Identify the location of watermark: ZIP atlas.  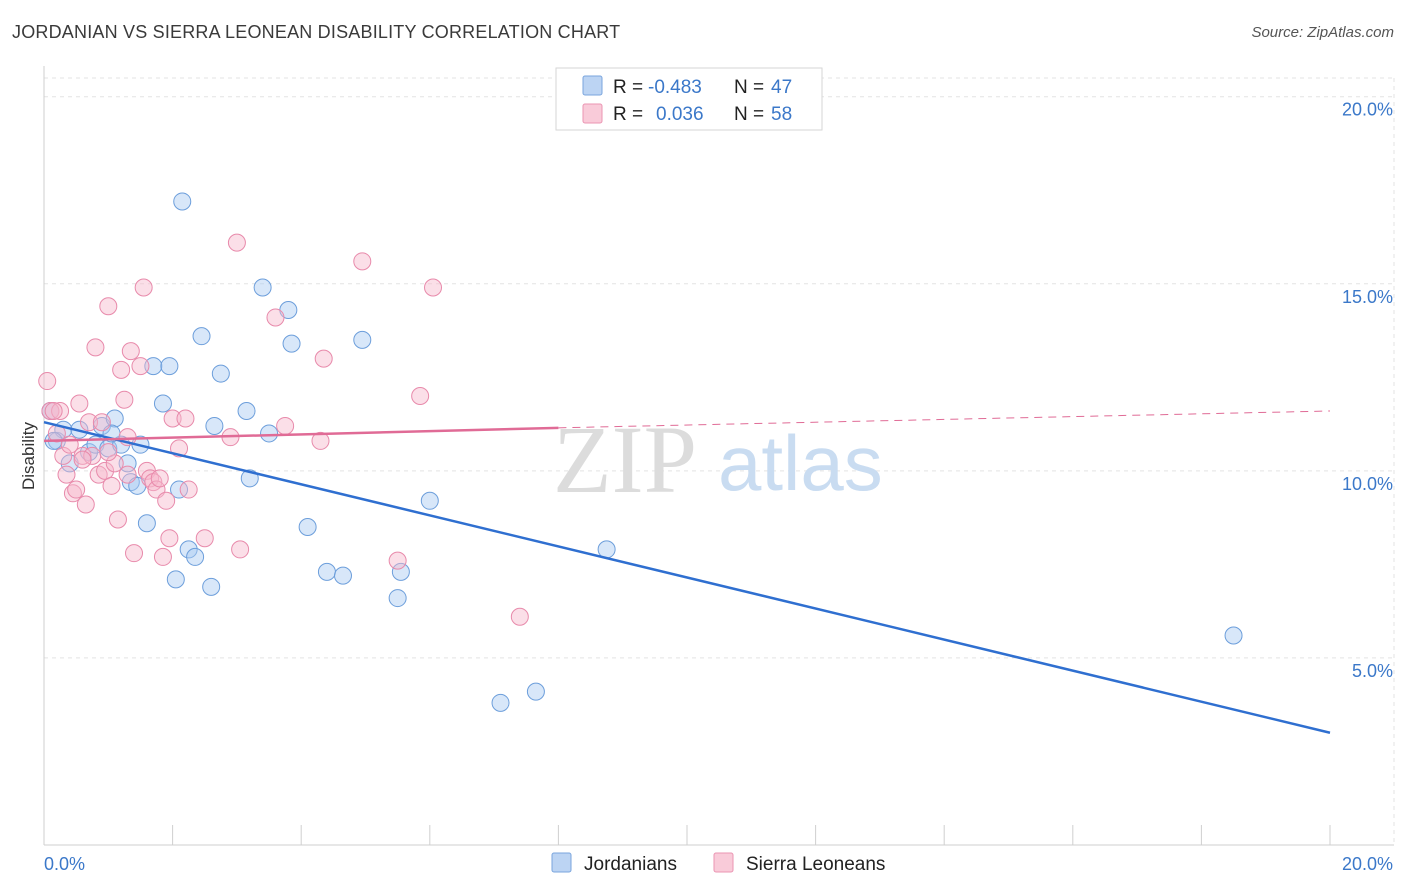
(718, 459).